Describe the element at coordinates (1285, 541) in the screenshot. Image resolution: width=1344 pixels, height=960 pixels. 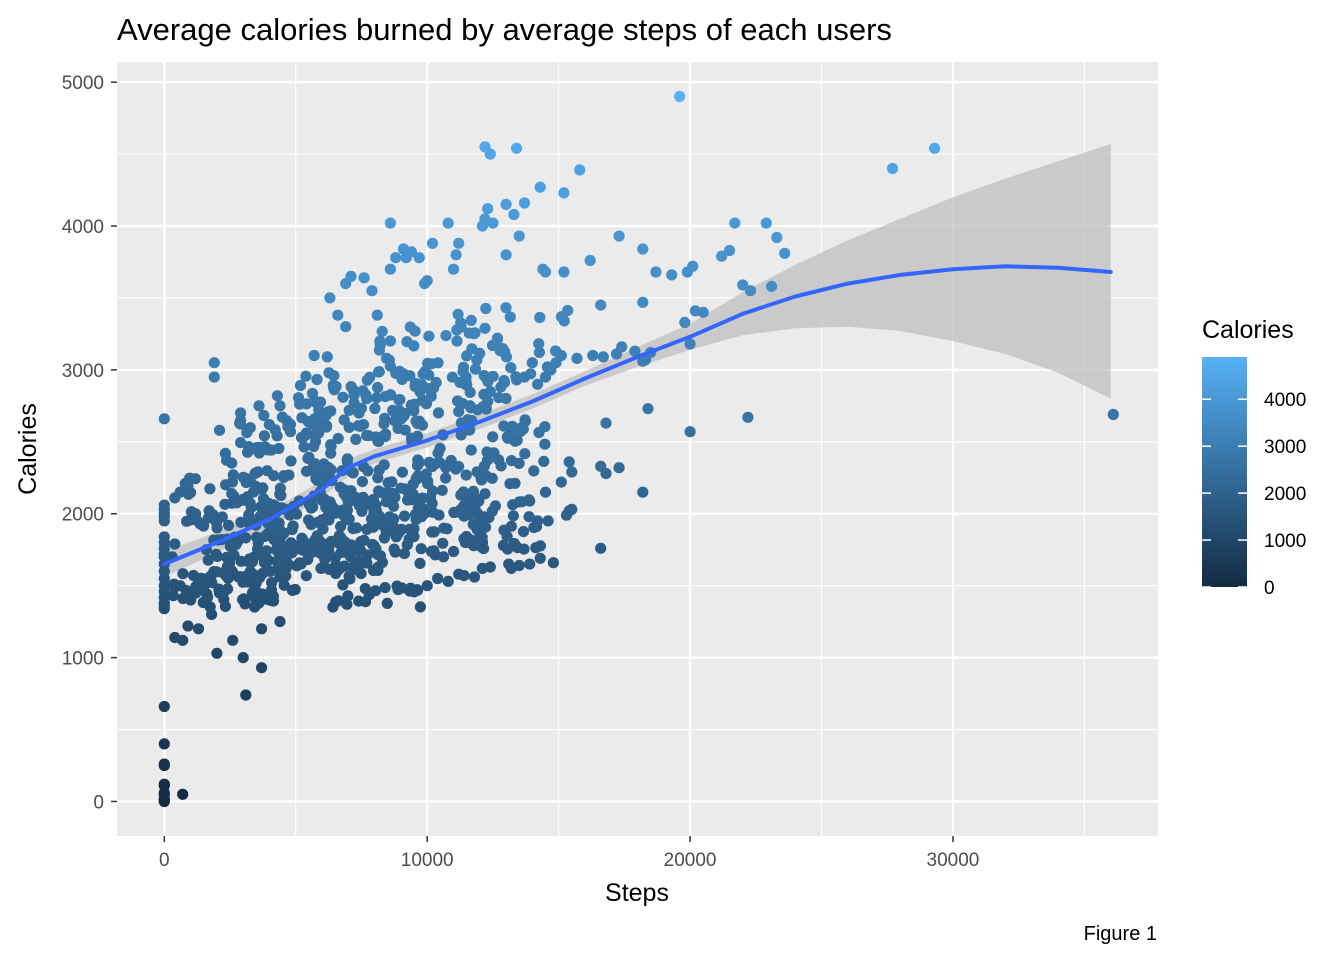
I see `legend-label: 1000` at that location.